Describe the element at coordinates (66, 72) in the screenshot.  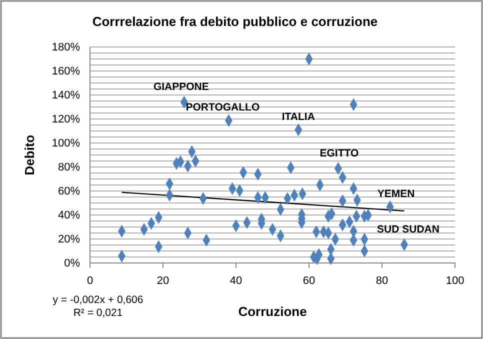
I see `y-tick-label: 160%` at that location.